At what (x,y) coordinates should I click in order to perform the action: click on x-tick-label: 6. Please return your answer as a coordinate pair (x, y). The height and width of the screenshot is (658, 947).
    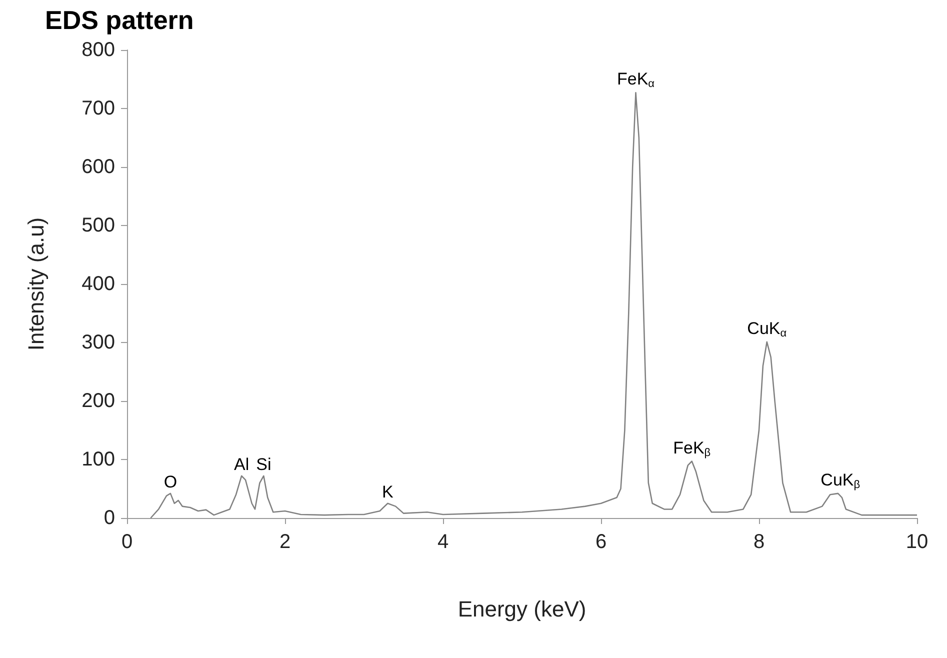
    Looking at the image, I should click on (601, 542).